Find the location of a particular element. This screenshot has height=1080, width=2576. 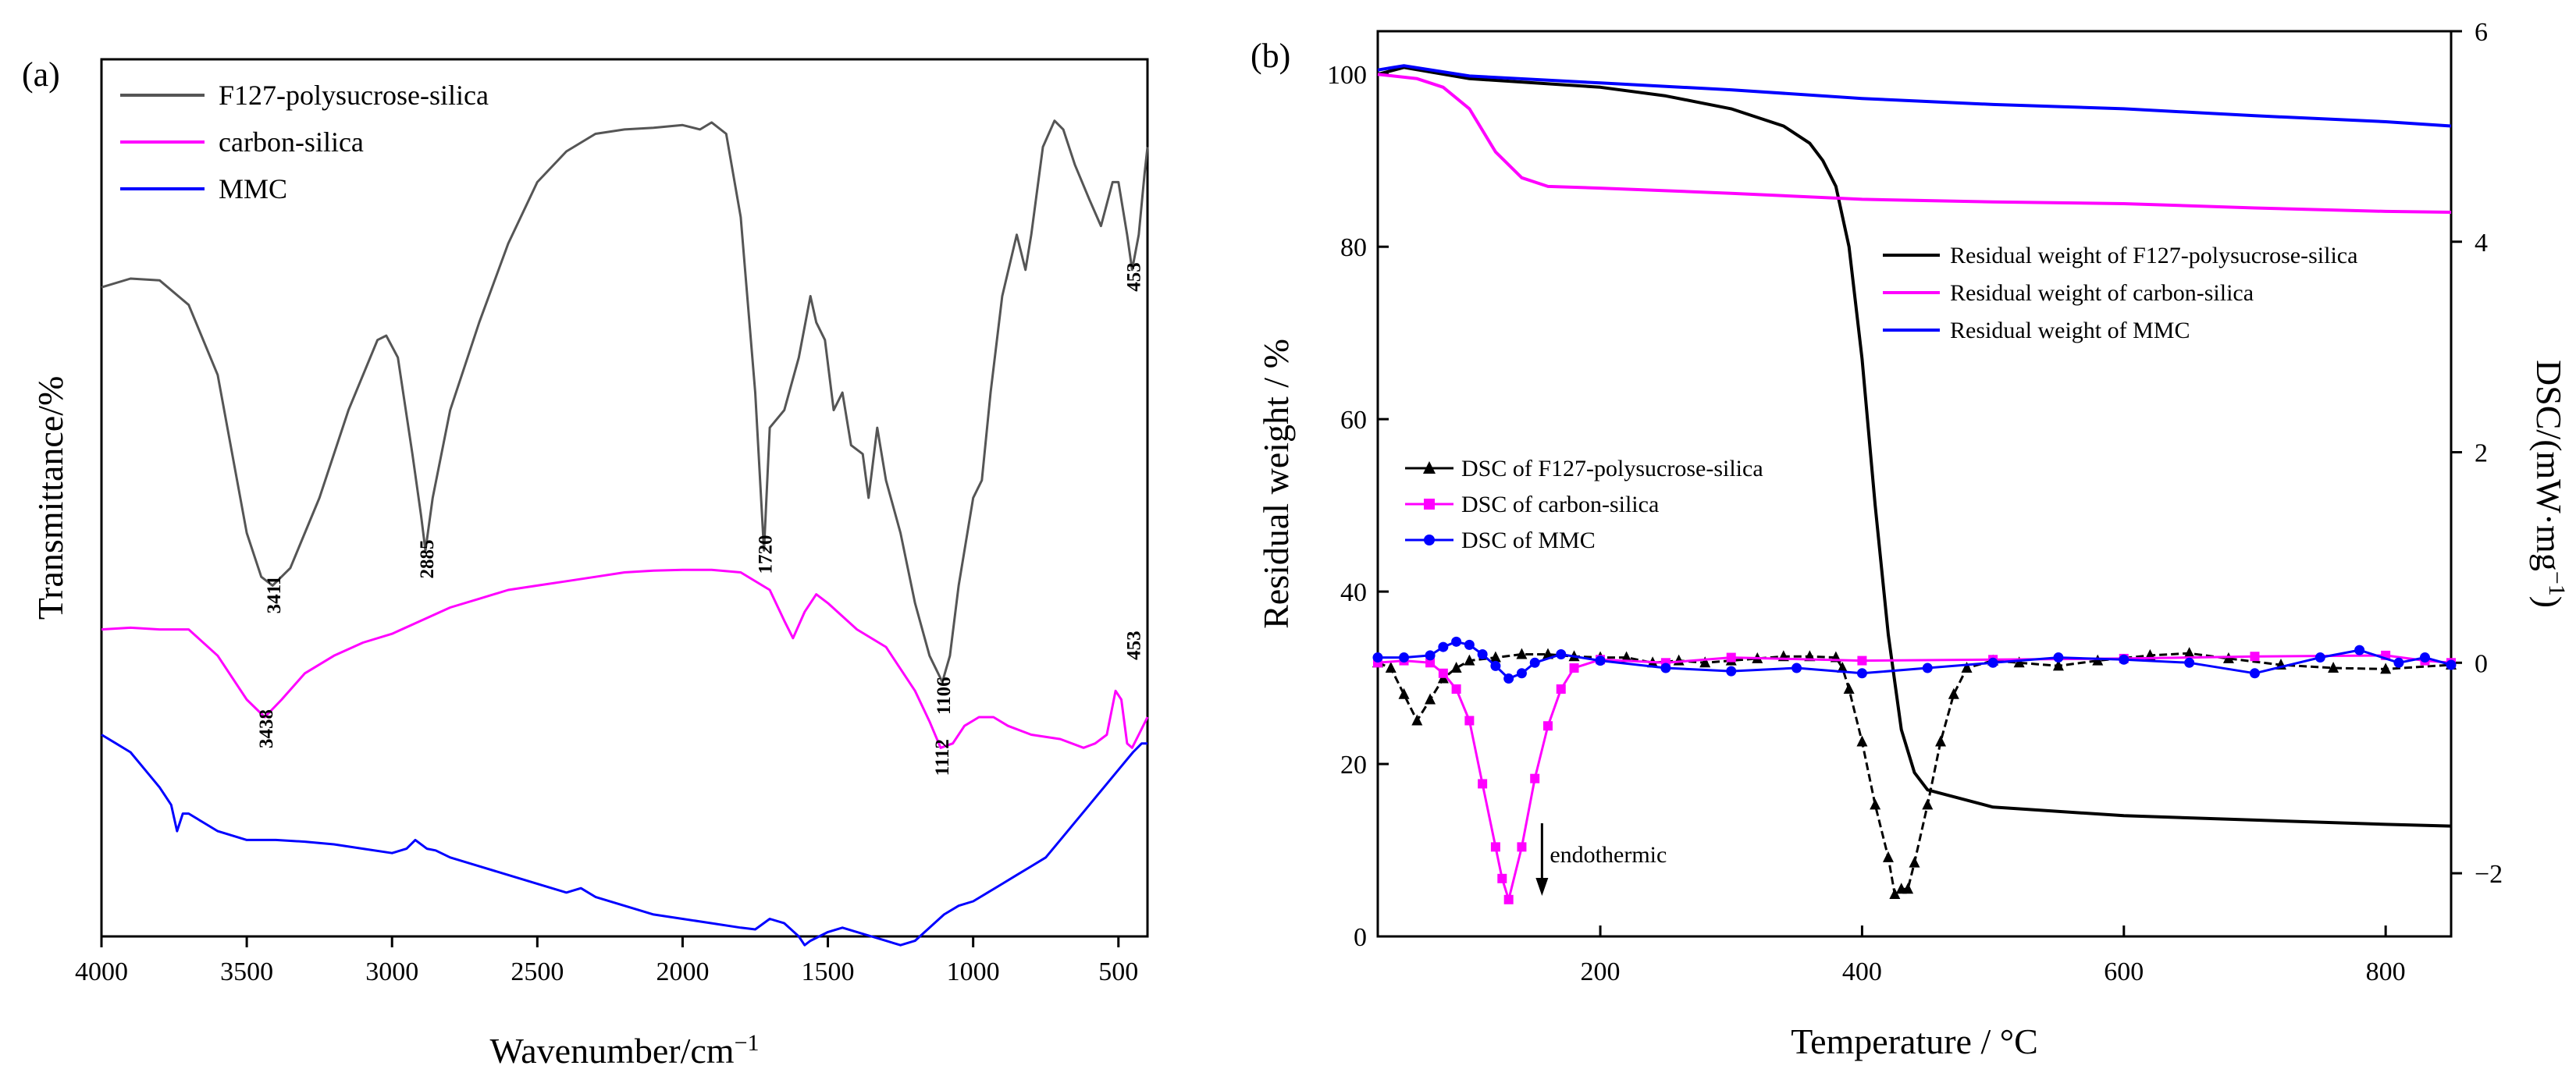

y-tick-label-b: 0 is located at coordinates (1360, 937).